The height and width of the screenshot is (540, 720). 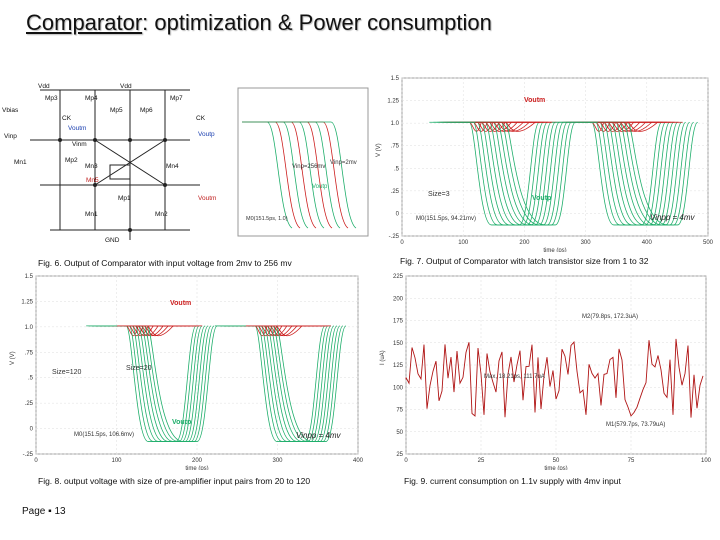 I want to click on sch-label: Mp2, so click(x=71, y=160).